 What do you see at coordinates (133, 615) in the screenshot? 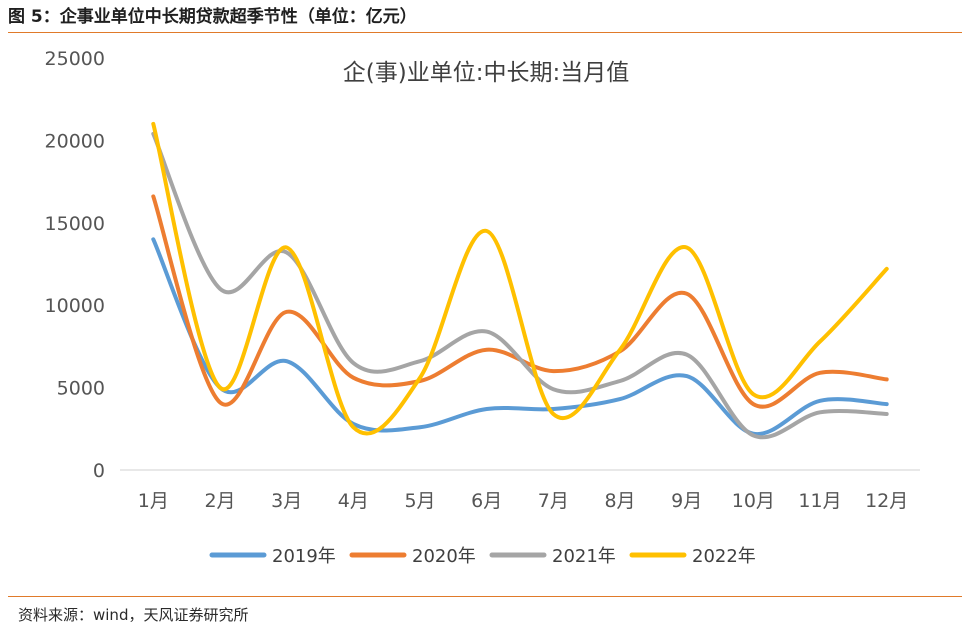
I see `source-note: 资料来源：wind，天风证券研究所` at bounding box center [133, 615].